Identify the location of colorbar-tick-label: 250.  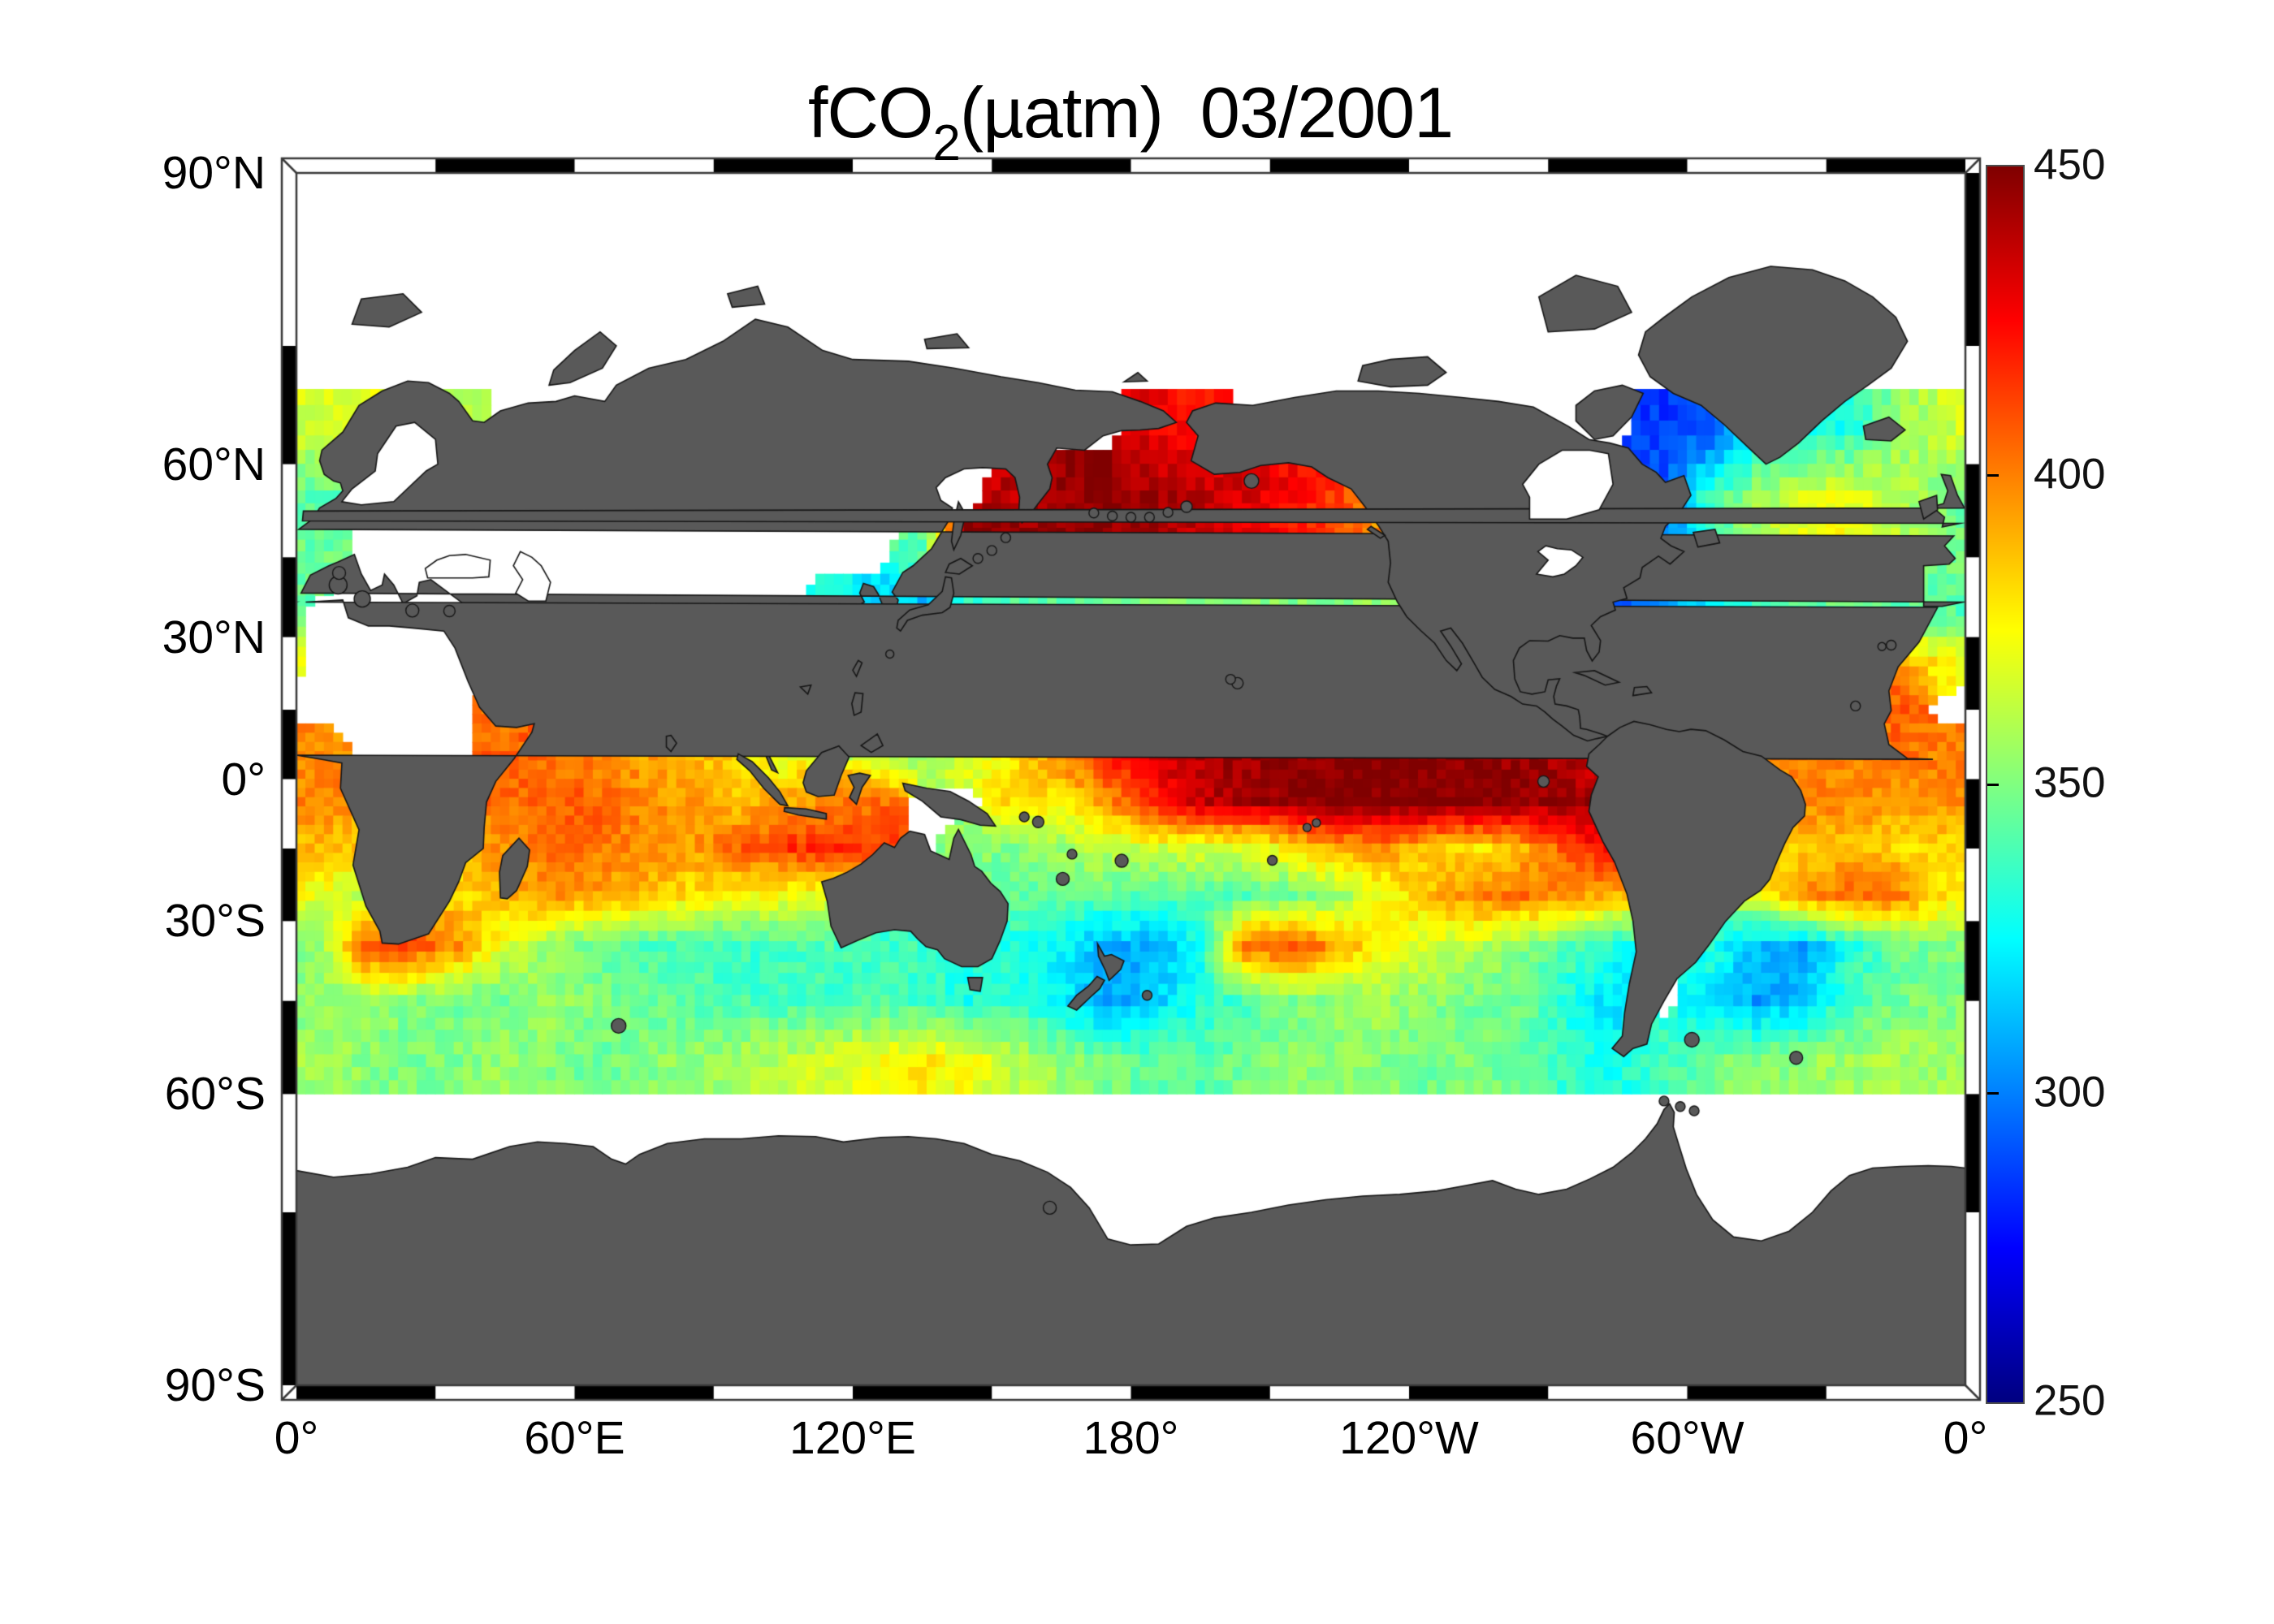
(2070, 1400).